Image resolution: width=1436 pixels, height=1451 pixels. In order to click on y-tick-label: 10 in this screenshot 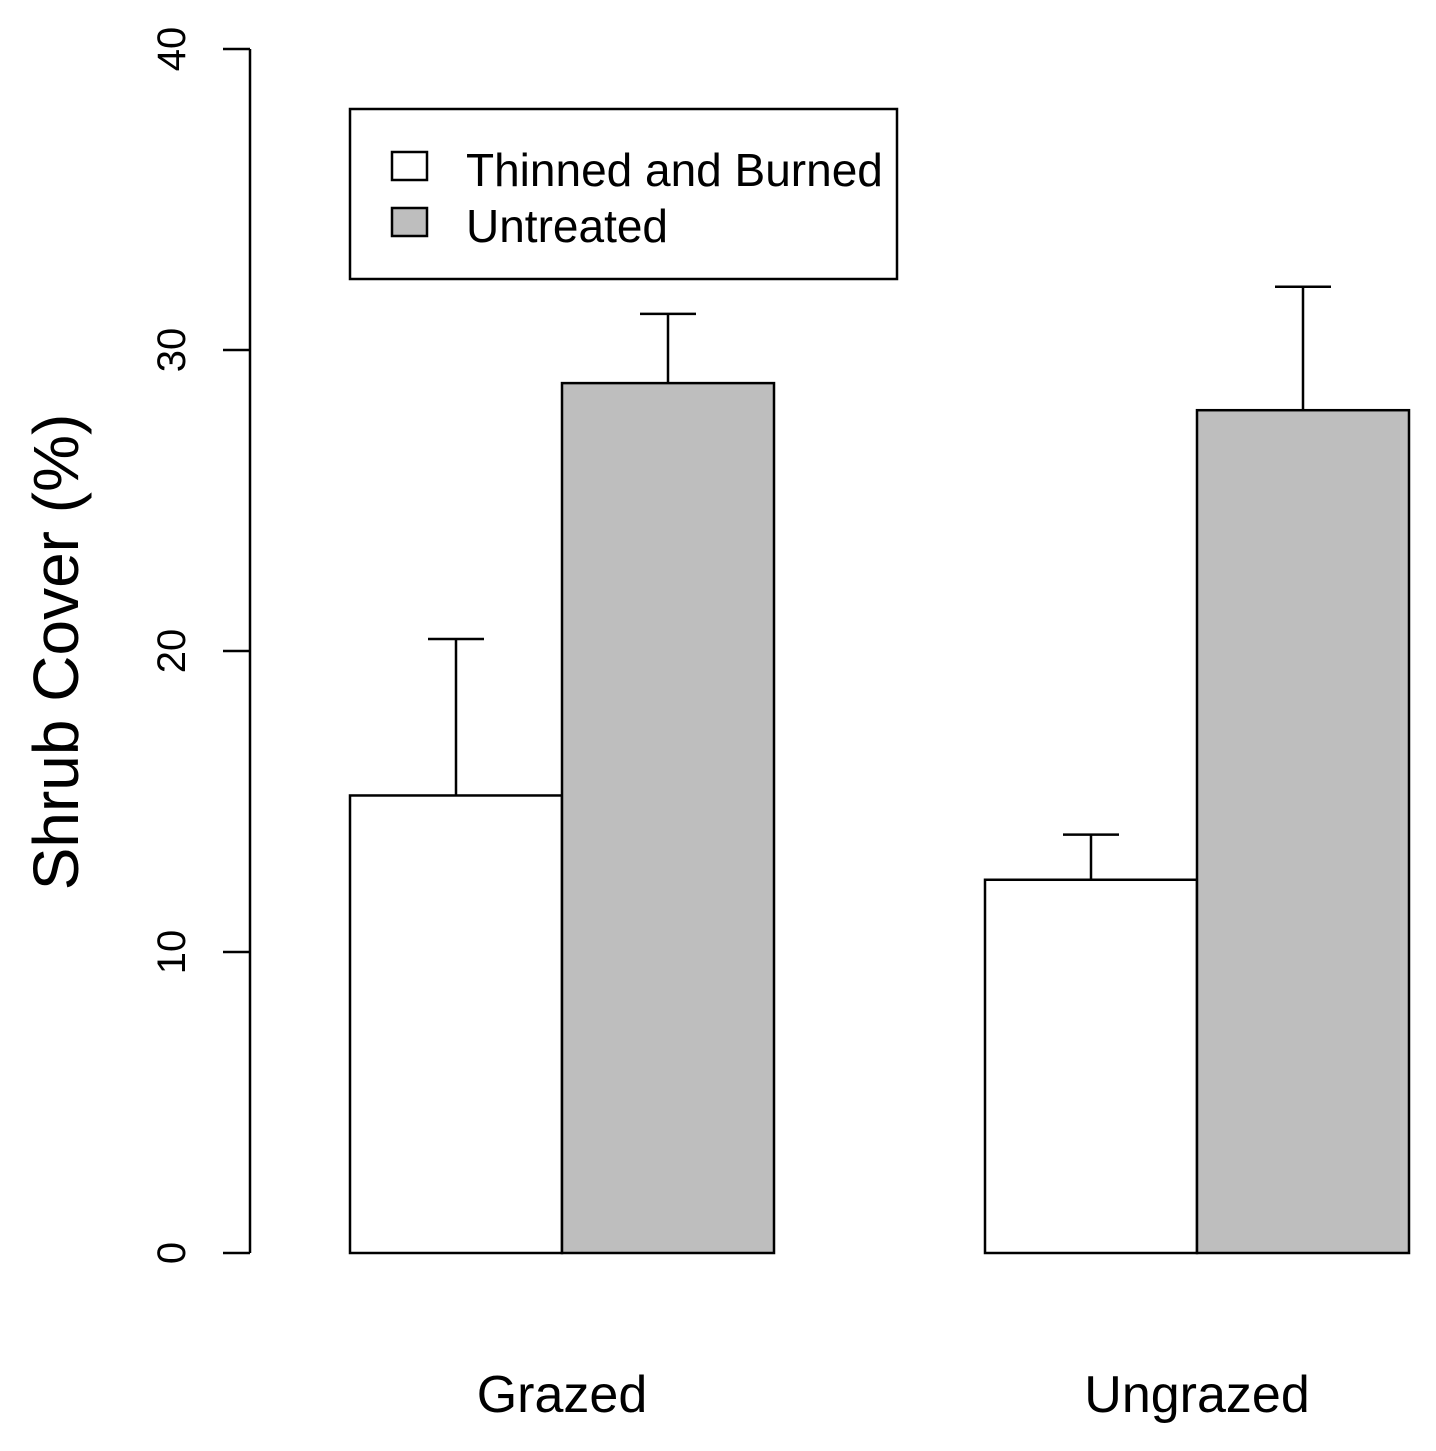, I will do `click(172, 952)`.